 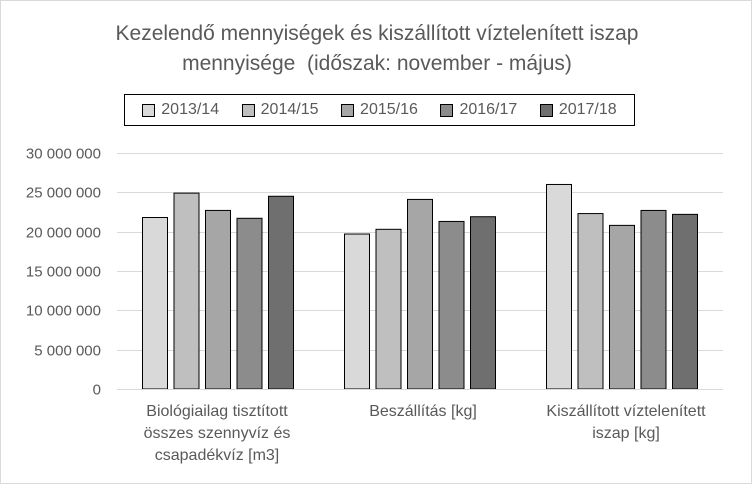 I want to click on legend-label-2015-16: 2015/16, so click(x=389, y=109).